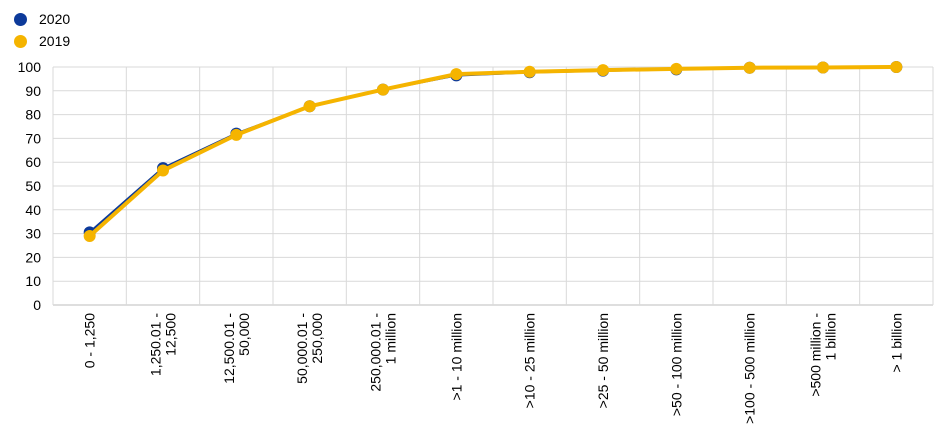  What do you see at coordinates (30, 67) in the screenshot?
I see `y-tick-label-100: 100` at bounding box center [30, 67].